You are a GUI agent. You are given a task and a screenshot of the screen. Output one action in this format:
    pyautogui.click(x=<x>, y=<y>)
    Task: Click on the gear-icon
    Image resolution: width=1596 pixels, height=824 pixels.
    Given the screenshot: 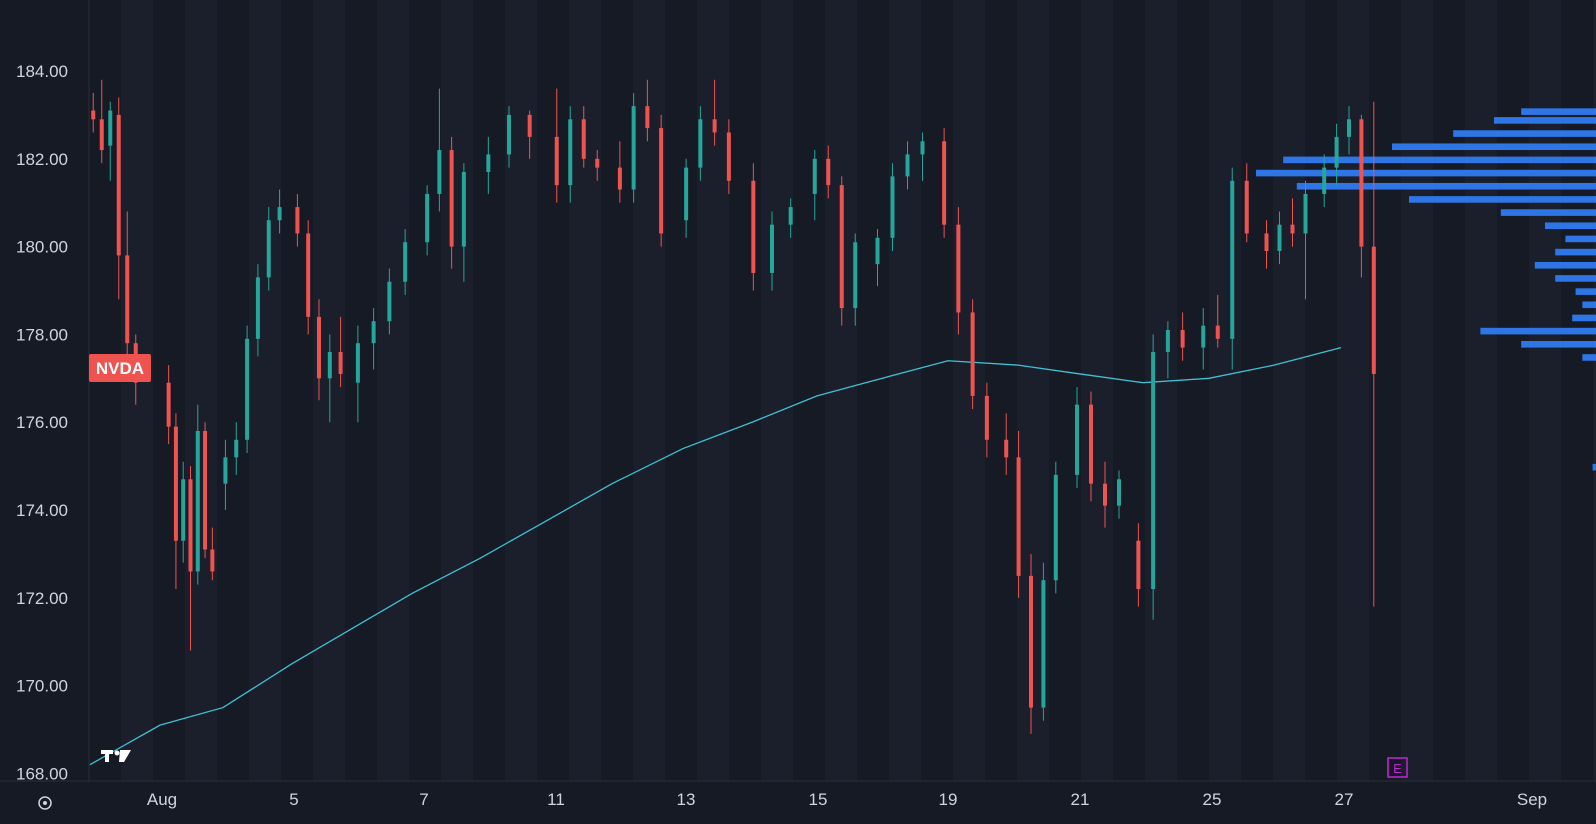 What is the action you would take?
    pyautogui.click(x=45, y=803)
    